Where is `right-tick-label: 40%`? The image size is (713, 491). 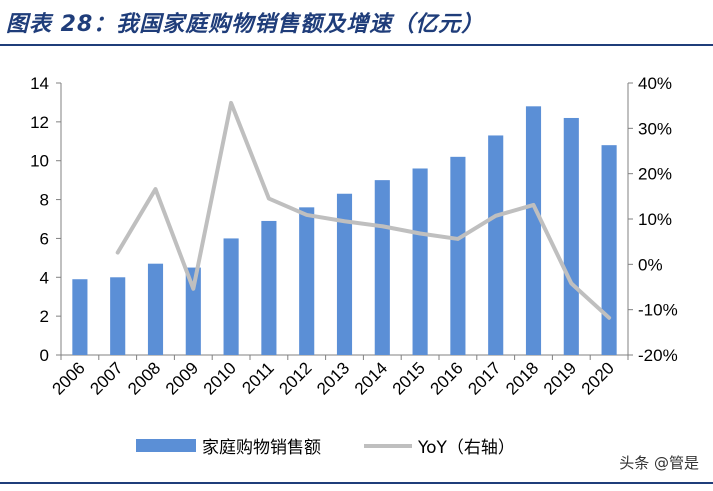 right-tick-label: 40% is located at coordinates (655, 83).